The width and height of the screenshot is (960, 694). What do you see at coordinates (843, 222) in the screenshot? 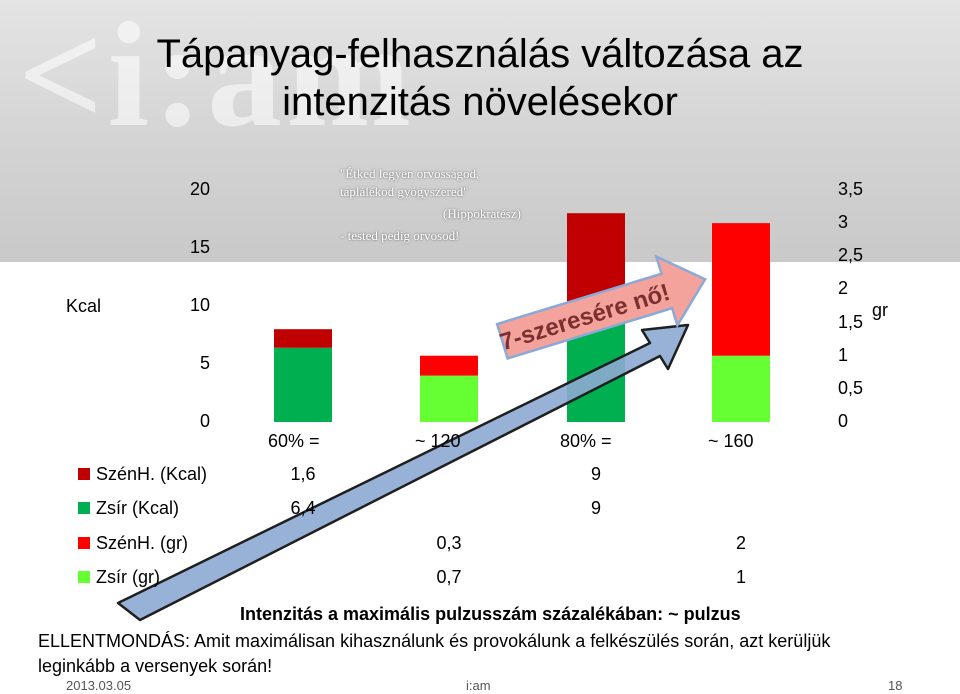
I see `right-tick-label: 3` at bounding box center [843, 222].